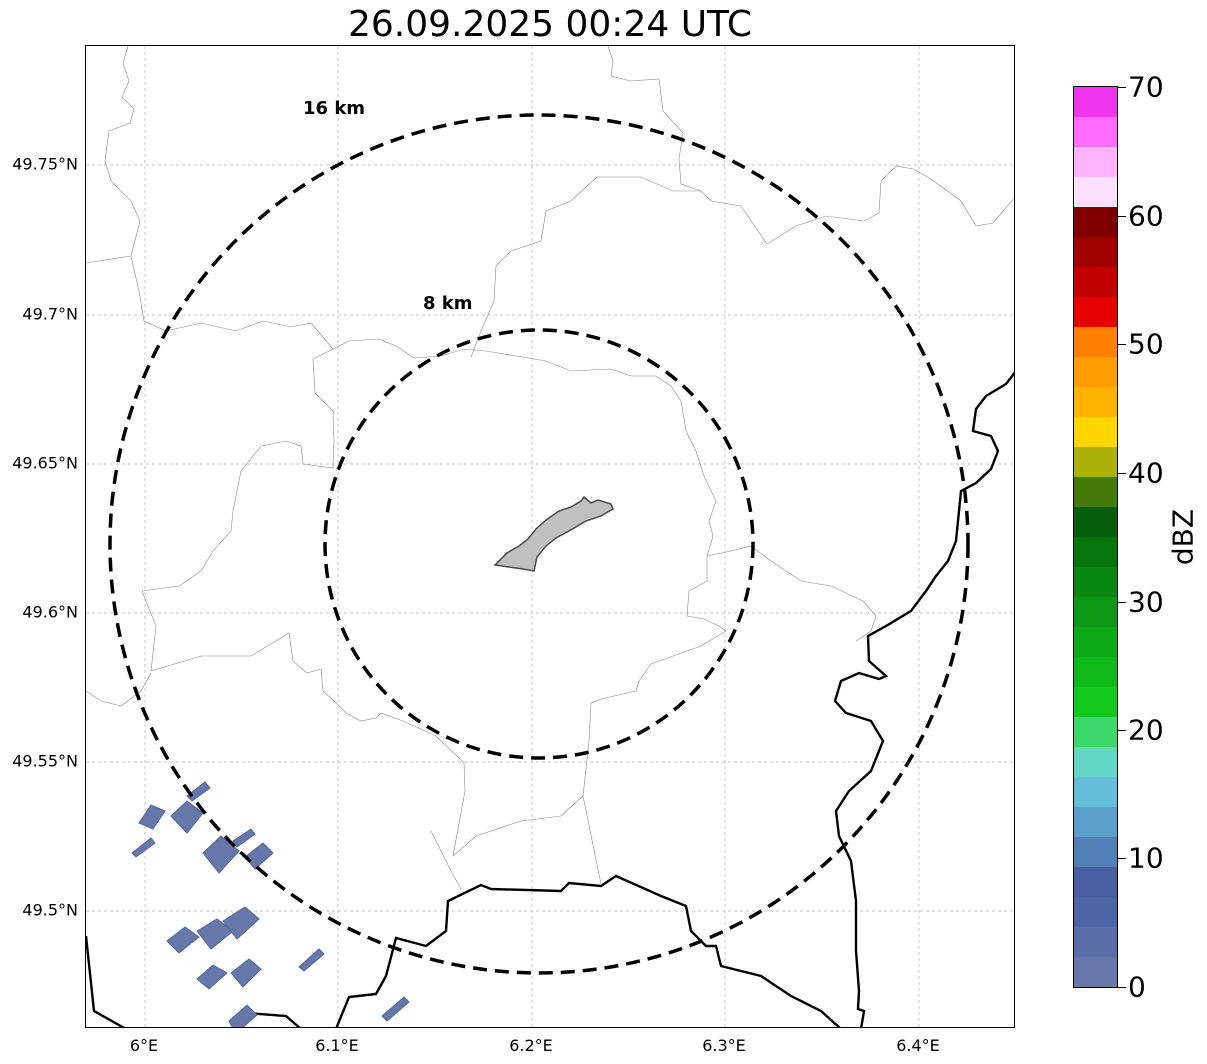  I want to click on lat-label: 49.6°N, so click(50, 612).